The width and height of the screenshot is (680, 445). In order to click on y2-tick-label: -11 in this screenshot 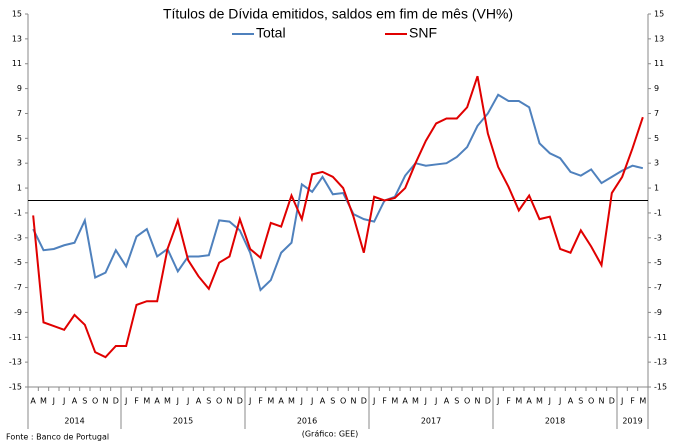, I will do `click(660, 337)`.